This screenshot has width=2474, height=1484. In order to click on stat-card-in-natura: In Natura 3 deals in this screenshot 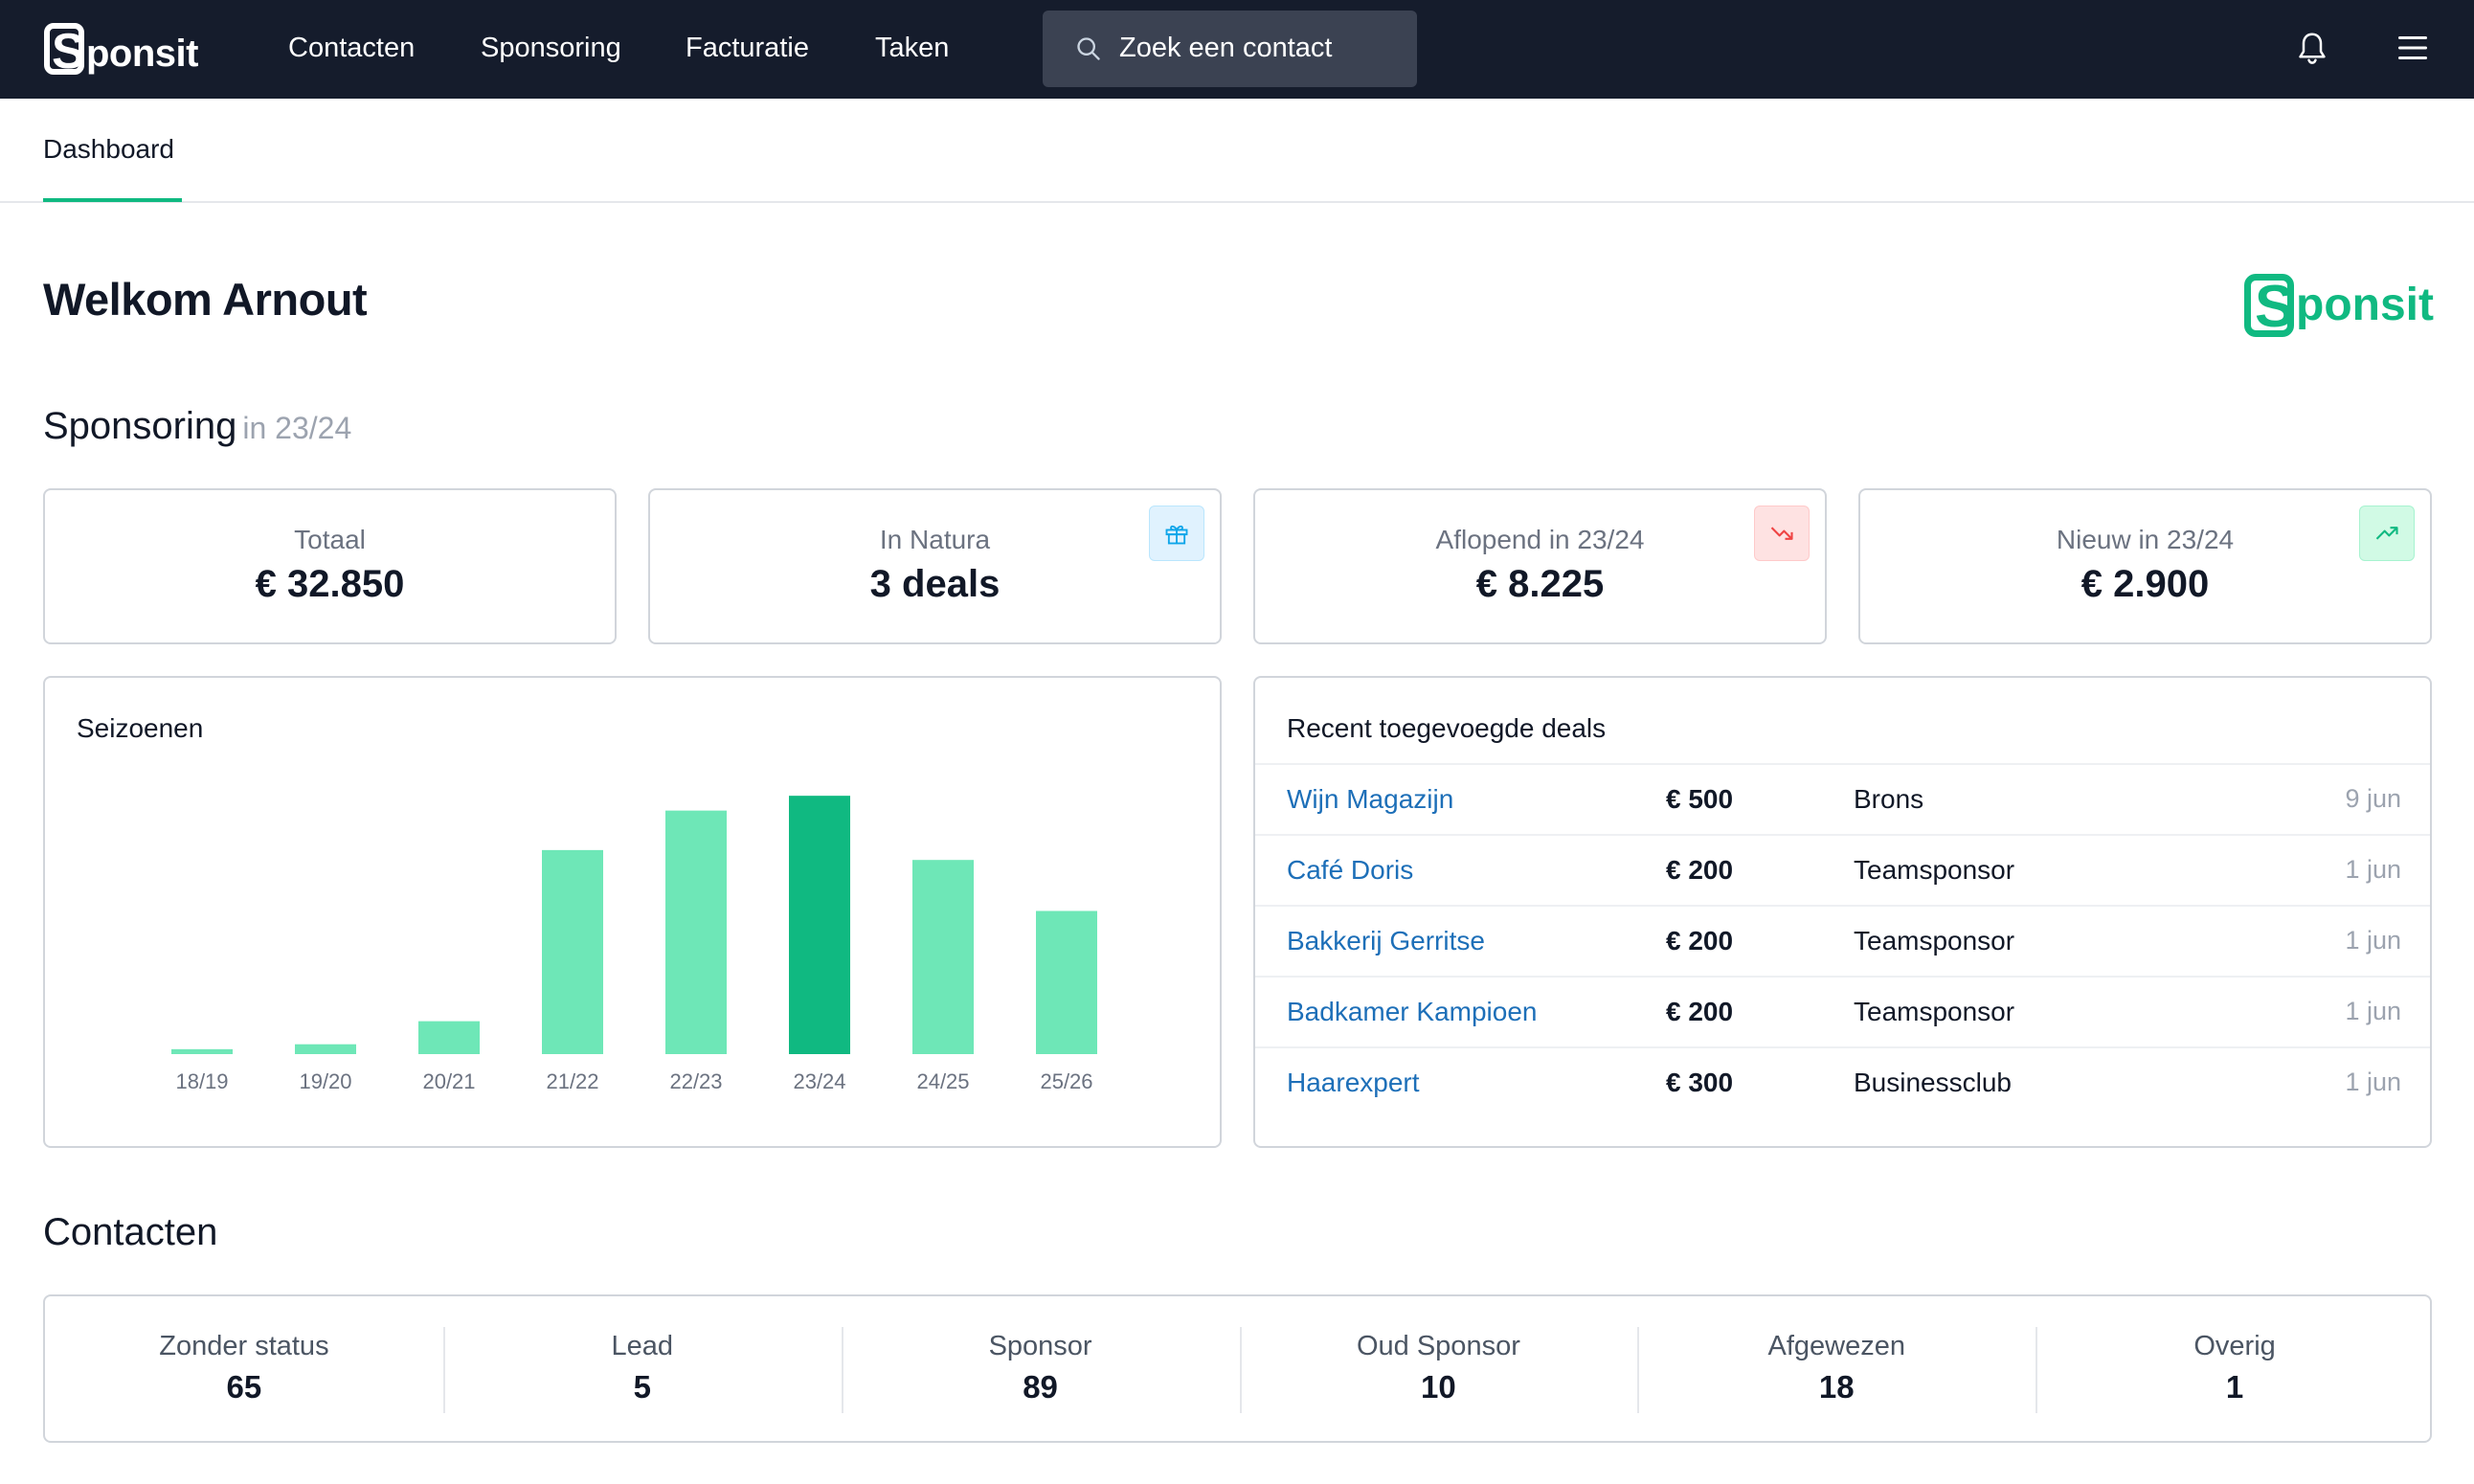, I will do `click(935, 566)`.